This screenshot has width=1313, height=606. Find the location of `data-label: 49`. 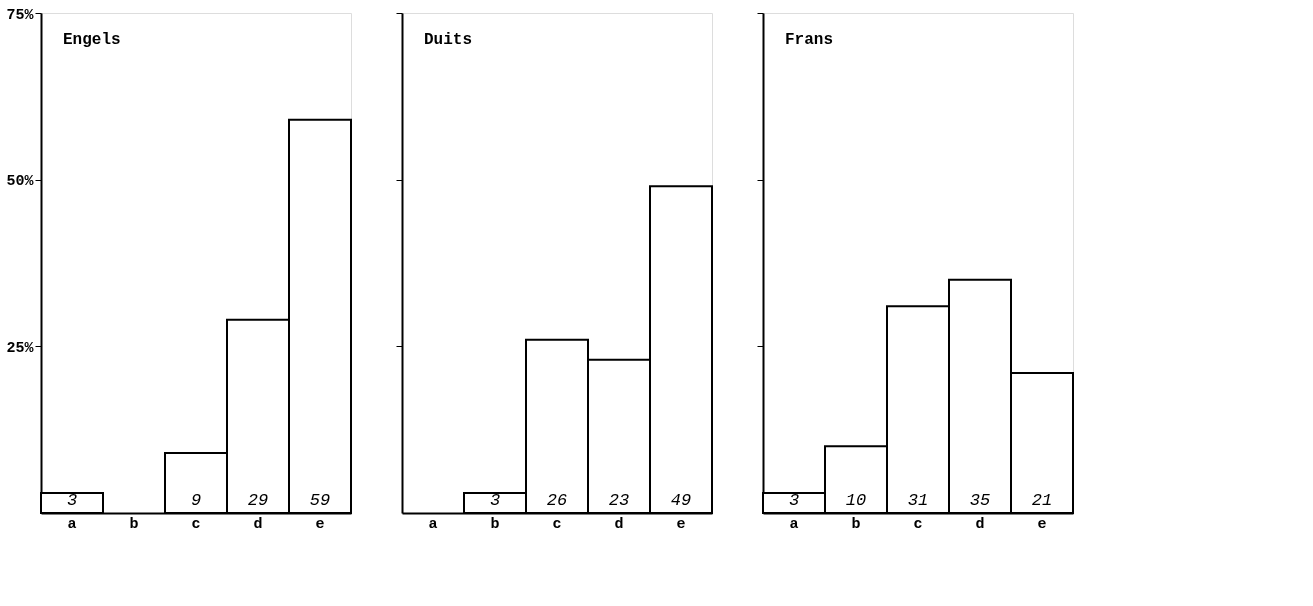

data-label: 49 is located at coordinates (681, 500).